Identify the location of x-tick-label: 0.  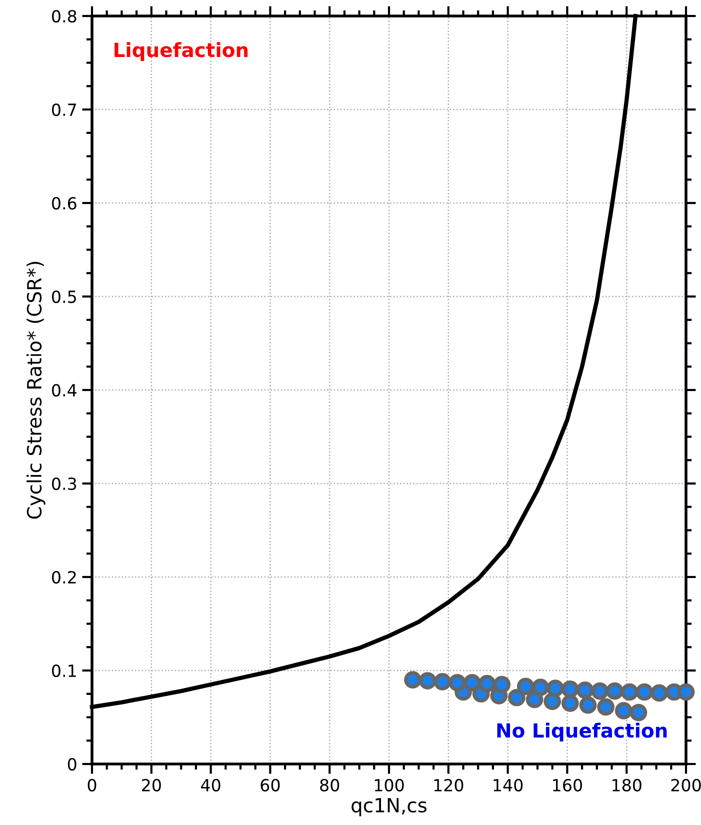
(92, 785).